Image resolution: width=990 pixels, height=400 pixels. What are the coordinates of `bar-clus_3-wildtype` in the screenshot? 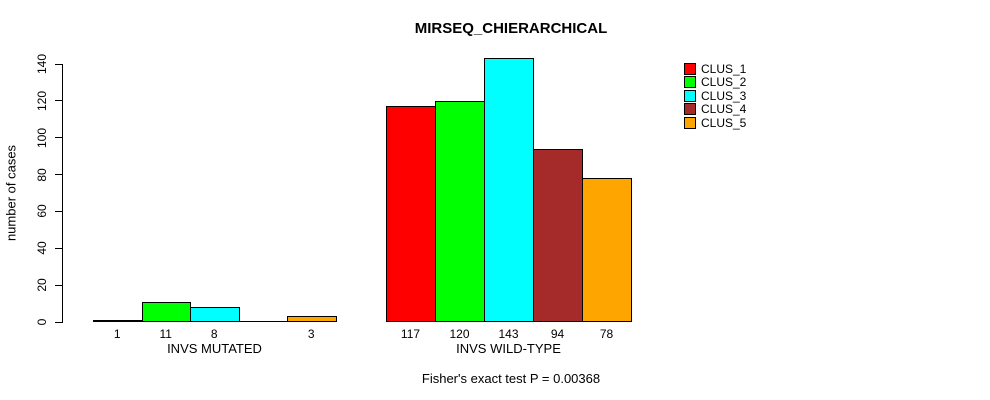 It's located at (509, 190).